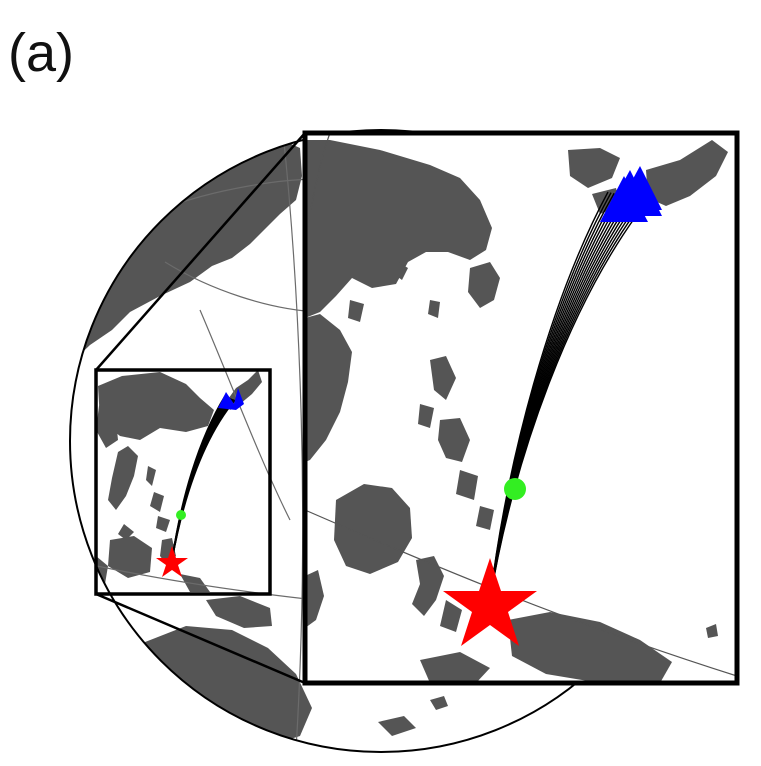 The height and width of the screenshot is (766, 761). I want to click on station-triangle, so click(642, 198).